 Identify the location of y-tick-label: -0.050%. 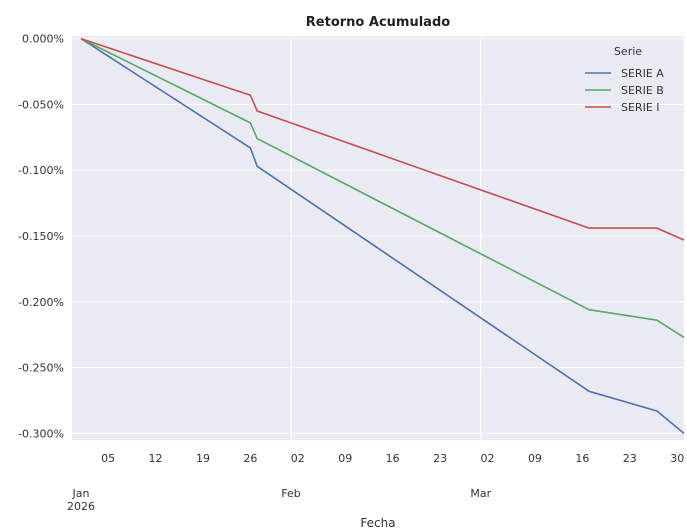
(41, 104).